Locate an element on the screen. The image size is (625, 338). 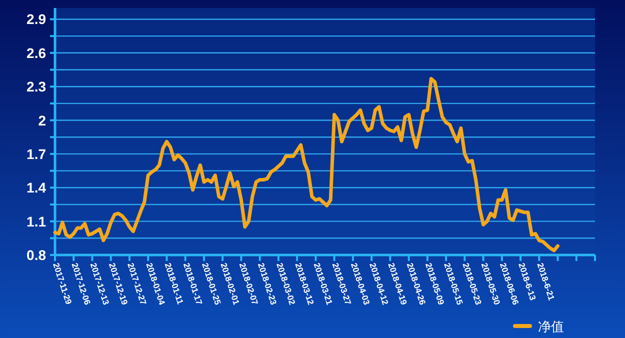
y-tick-label: 2.9 is located at coordinates (36, 19).